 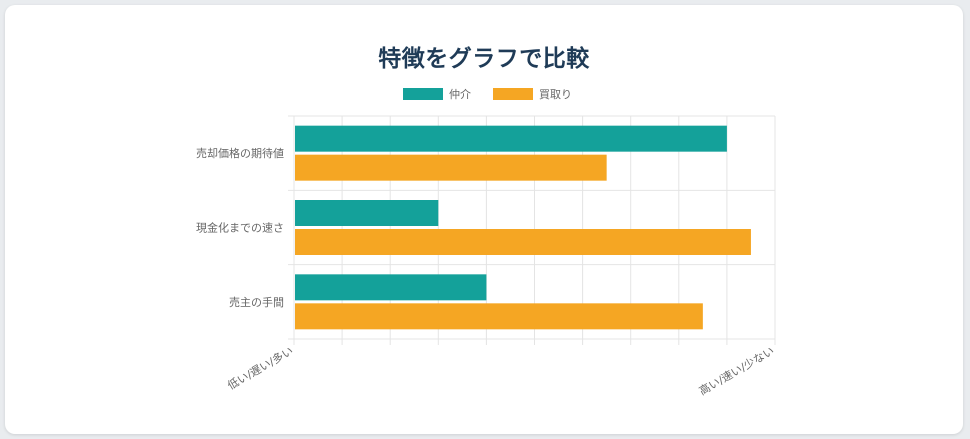 I want to click on x-tick-label: 低い/遅い/多い, so click(x=260, y=367).